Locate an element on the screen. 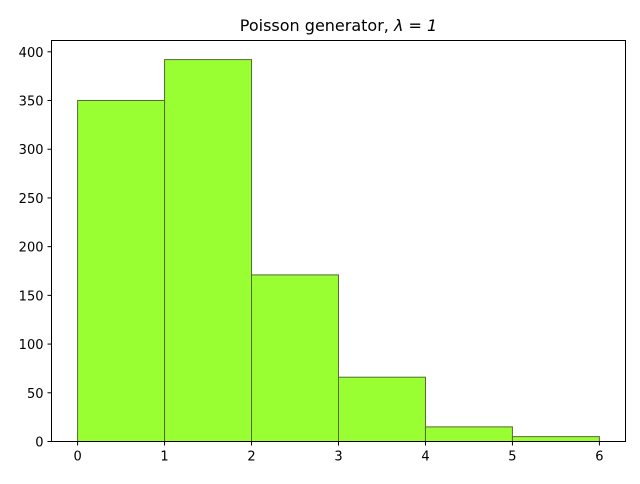 The height and width of the screenshot is (484, 640). y-tick-label: 150 is located at coordinates (31, 296).